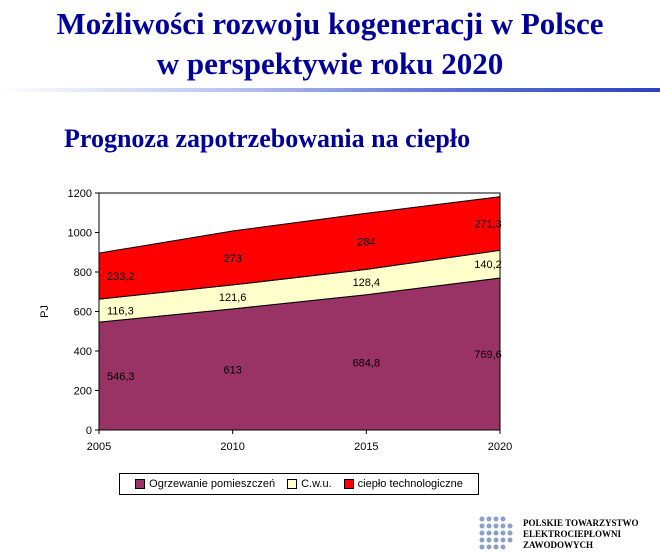  Describe the element at coordinates (232, 370) in the screenshot. I see `data-label: 613` at that location.